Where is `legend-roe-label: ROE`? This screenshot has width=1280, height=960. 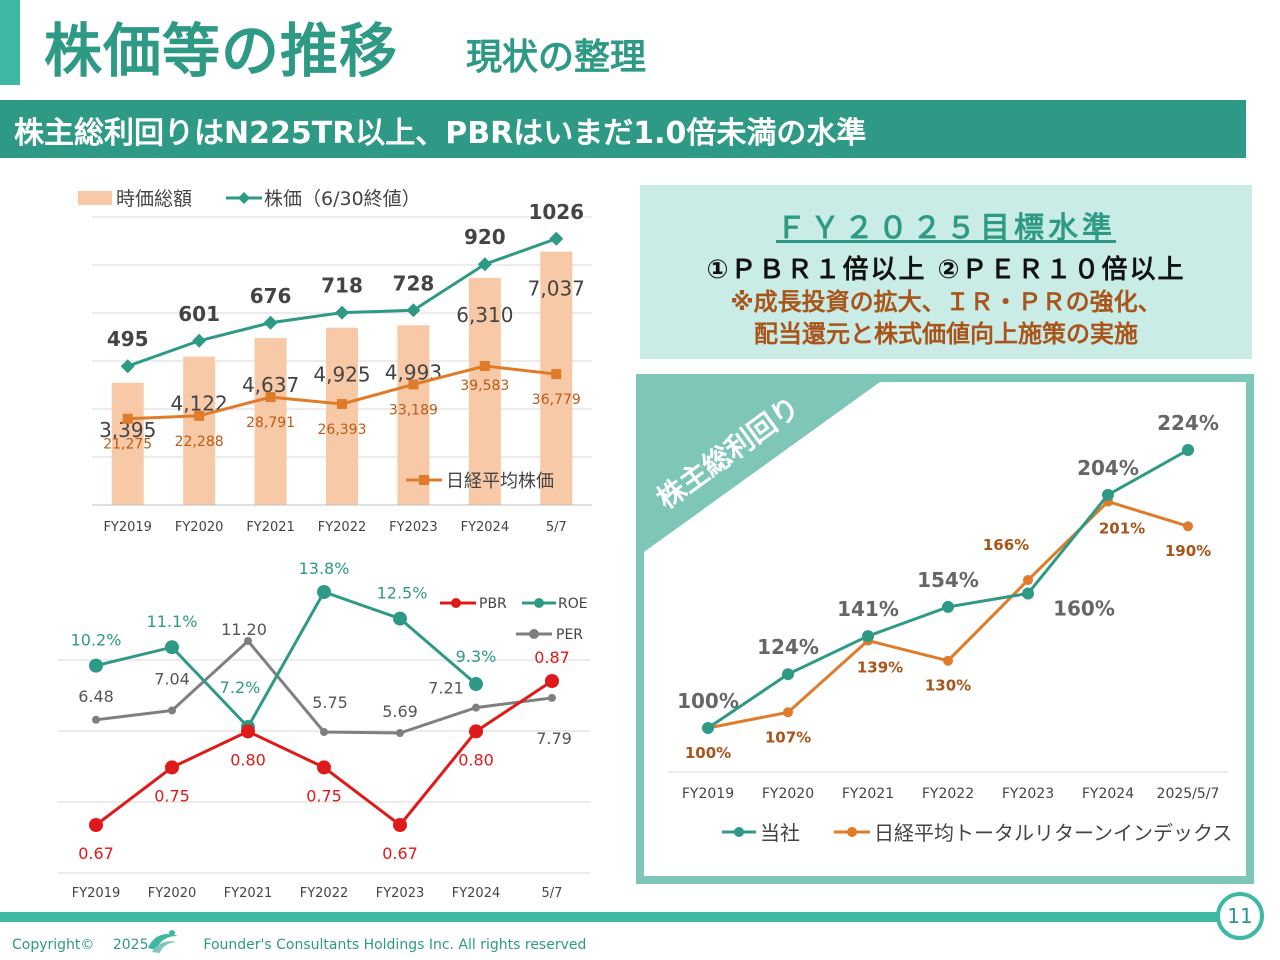 legend-roe-label: ROE is located at coordinates (573, 604).